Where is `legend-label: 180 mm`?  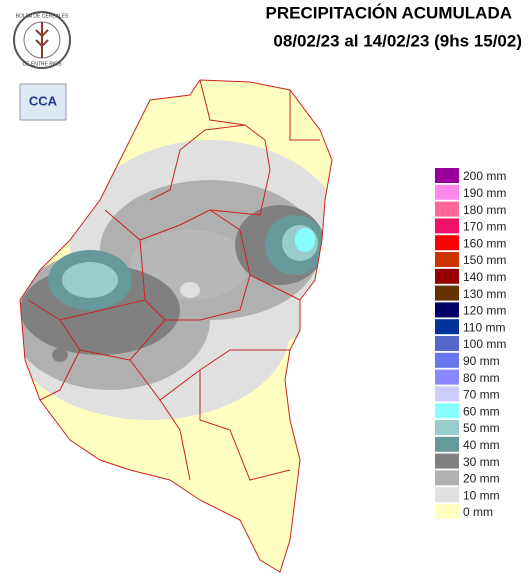
legend-label: 180 mm is located at coordinates (484, 210).